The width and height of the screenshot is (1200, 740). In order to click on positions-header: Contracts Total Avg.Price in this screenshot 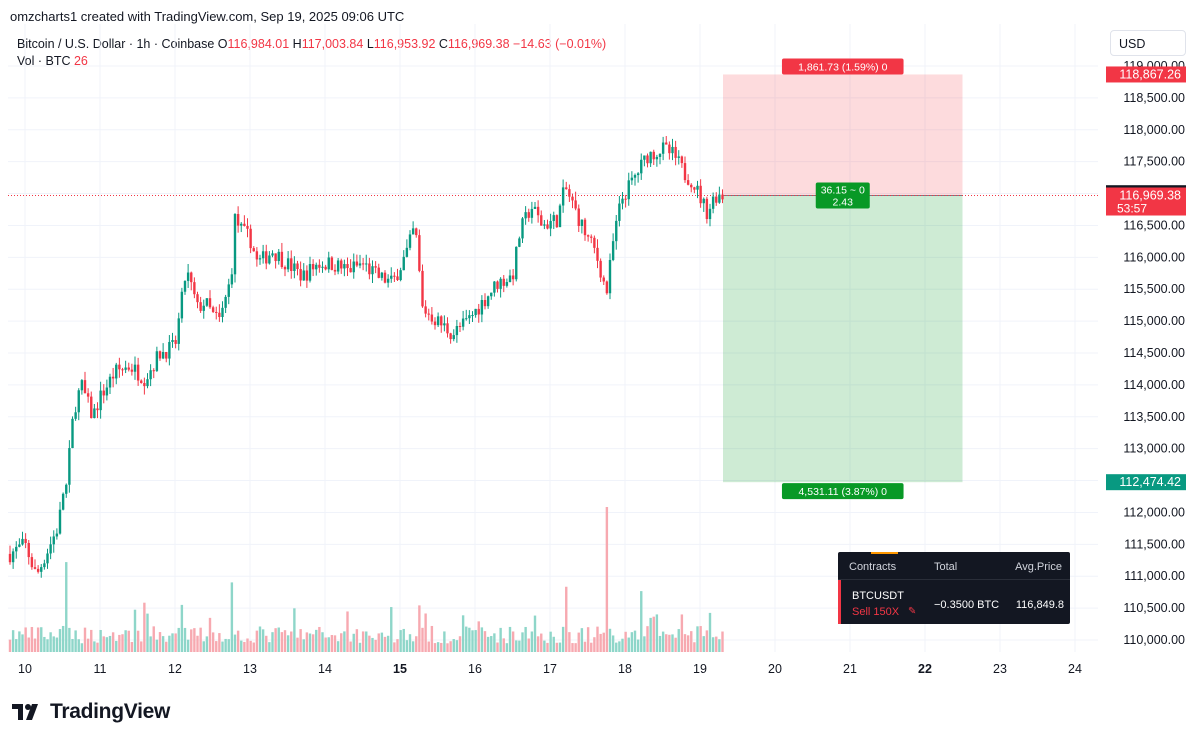, I will do `click(954, 566)`.